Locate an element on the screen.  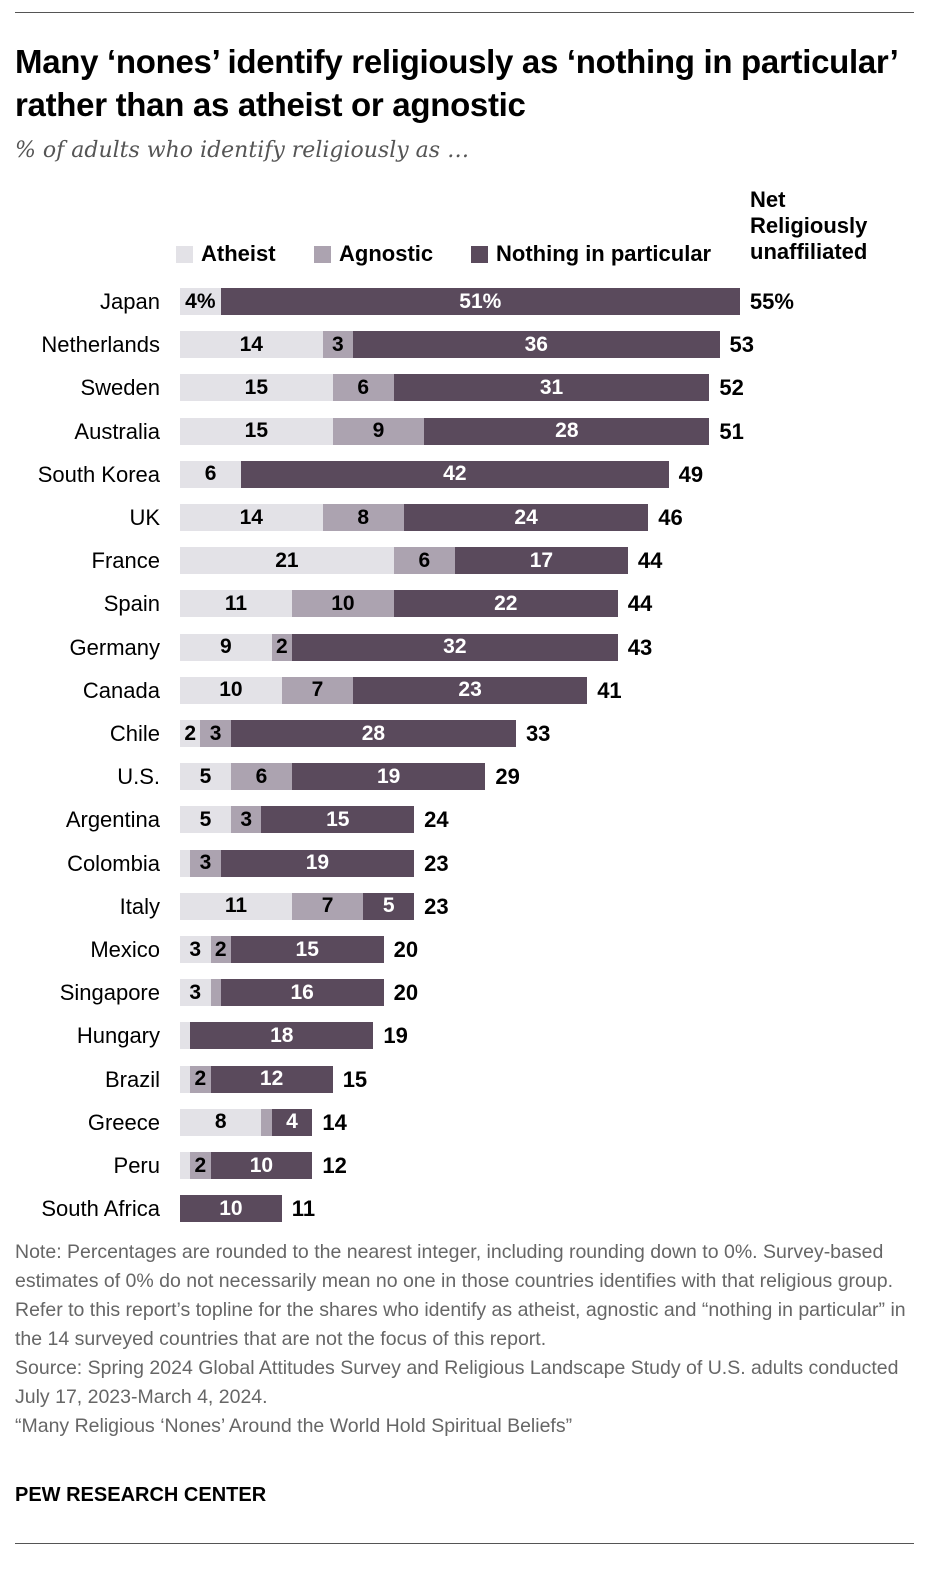
net-header-line: Religiously is located at coordinates (809, 225).